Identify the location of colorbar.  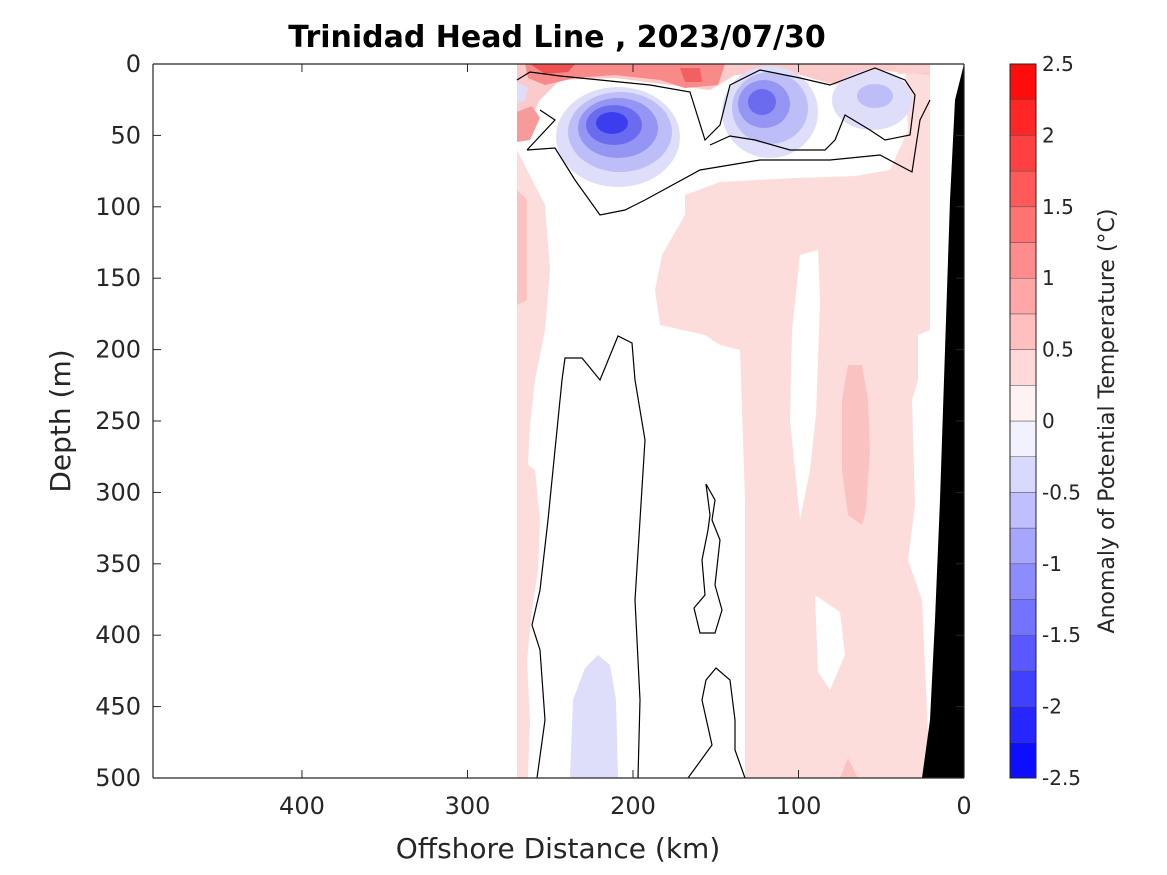
(1023, 421).